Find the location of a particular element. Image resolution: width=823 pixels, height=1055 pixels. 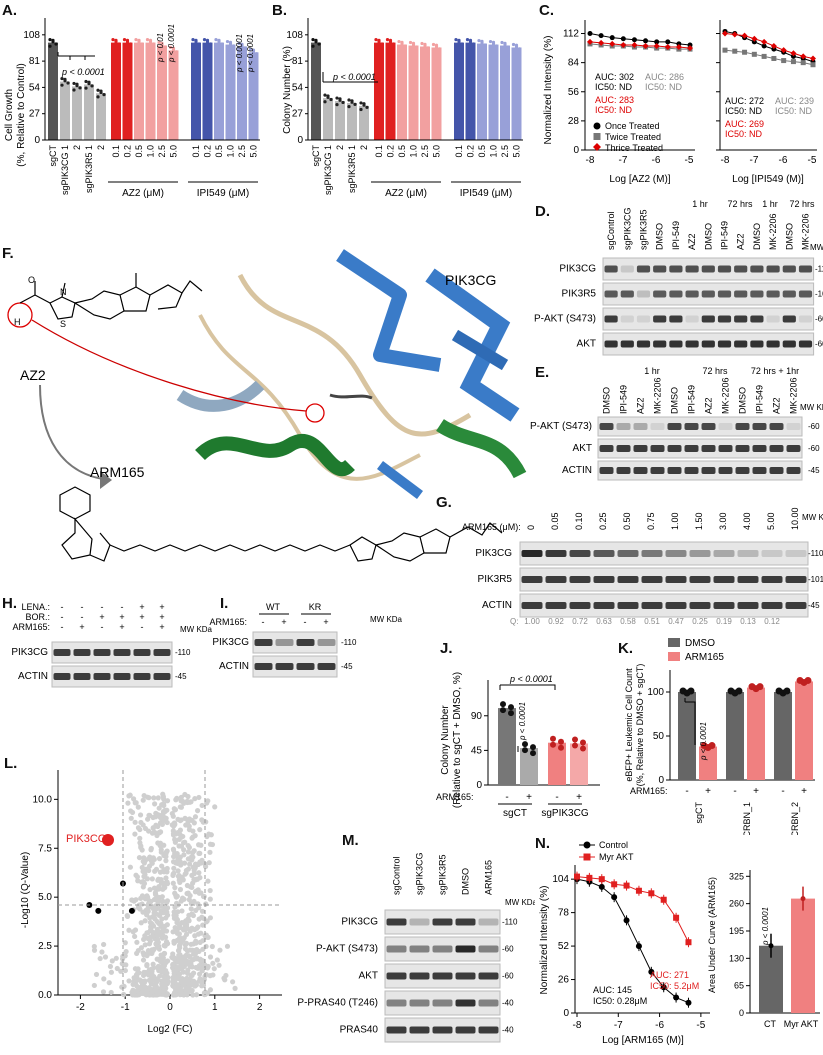

time-1hr-a: 1 hr is located at coordinates (700, 204).